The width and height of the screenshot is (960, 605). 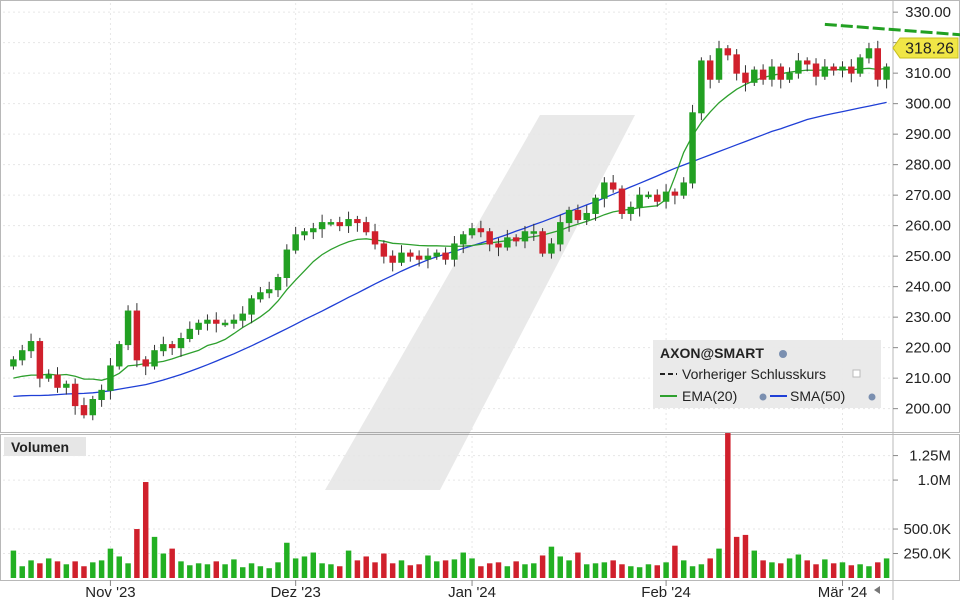 I want to click on time-tick-label: Jan '24, so click(x=472, y=592).